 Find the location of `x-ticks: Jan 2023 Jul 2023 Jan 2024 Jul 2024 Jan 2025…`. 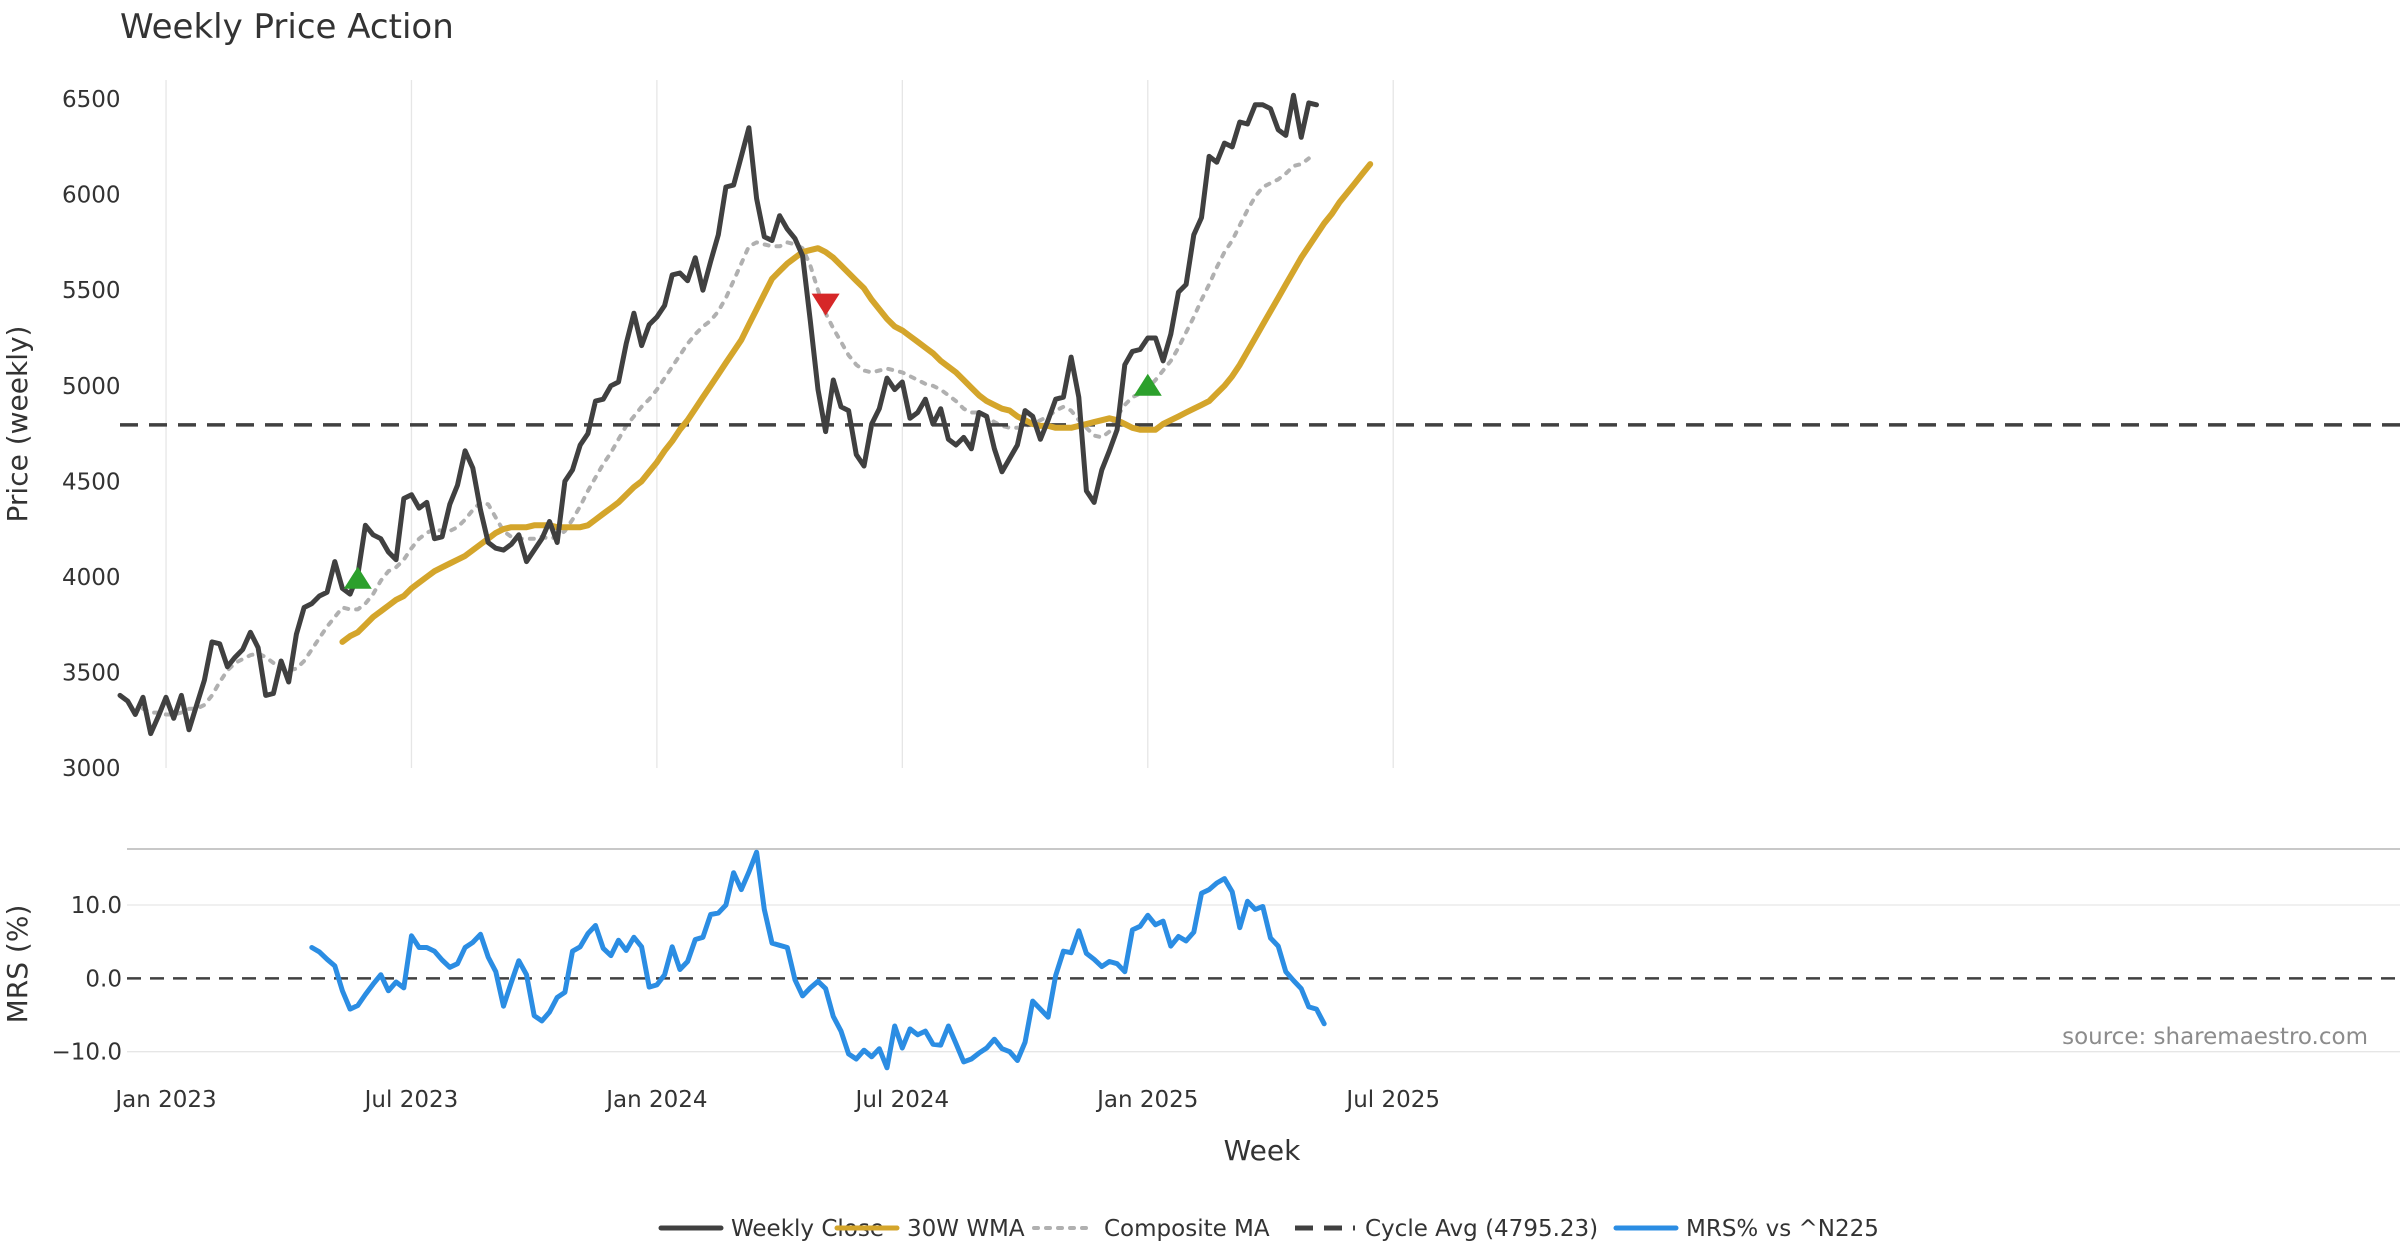

x-ticks: Jan 2023 Jul 2023 Jan 2024 Jul 2024 Jan 2025… is located at coordinates (776, 1100).